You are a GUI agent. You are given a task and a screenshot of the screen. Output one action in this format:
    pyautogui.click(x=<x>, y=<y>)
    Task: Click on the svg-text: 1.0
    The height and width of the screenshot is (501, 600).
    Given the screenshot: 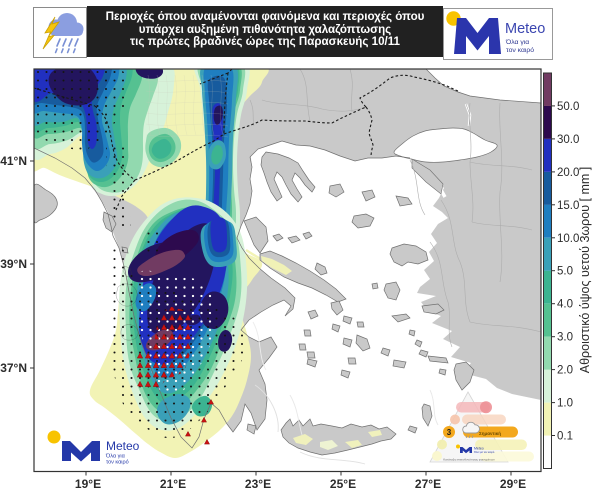 What is the action you would take?
    pyautogui.click(x=565, y=404)
    